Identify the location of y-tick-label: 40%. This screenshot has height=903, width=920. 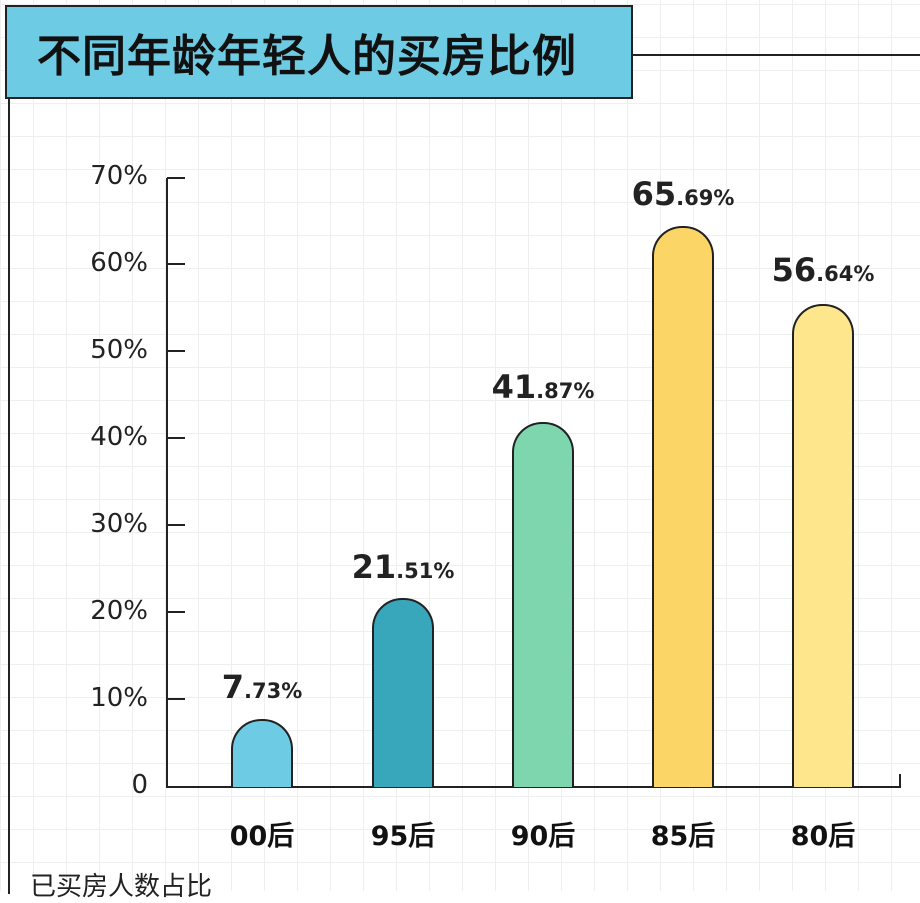
(119, 437).